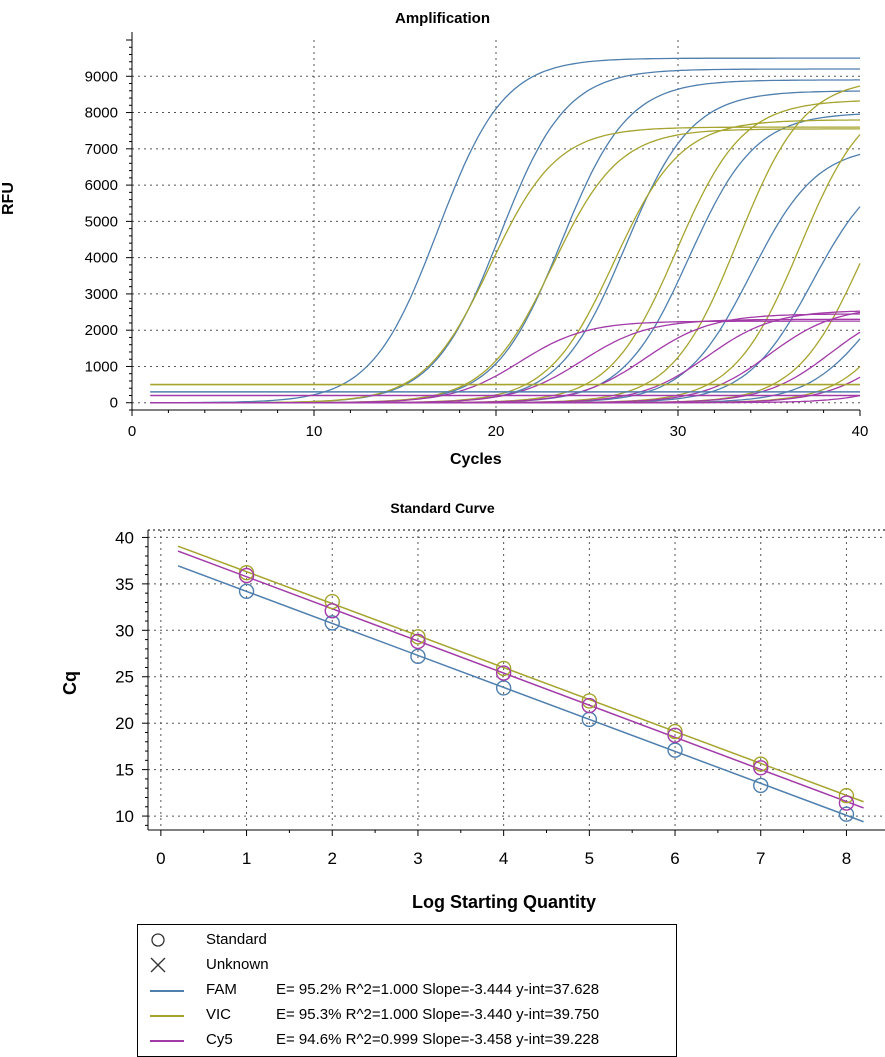 This screenshot has width=885, height=1057. What do you see at coordinates (221, 989) in the screenshot?
I see `legend-series-name: FAM` at bounding box center [221, 989].